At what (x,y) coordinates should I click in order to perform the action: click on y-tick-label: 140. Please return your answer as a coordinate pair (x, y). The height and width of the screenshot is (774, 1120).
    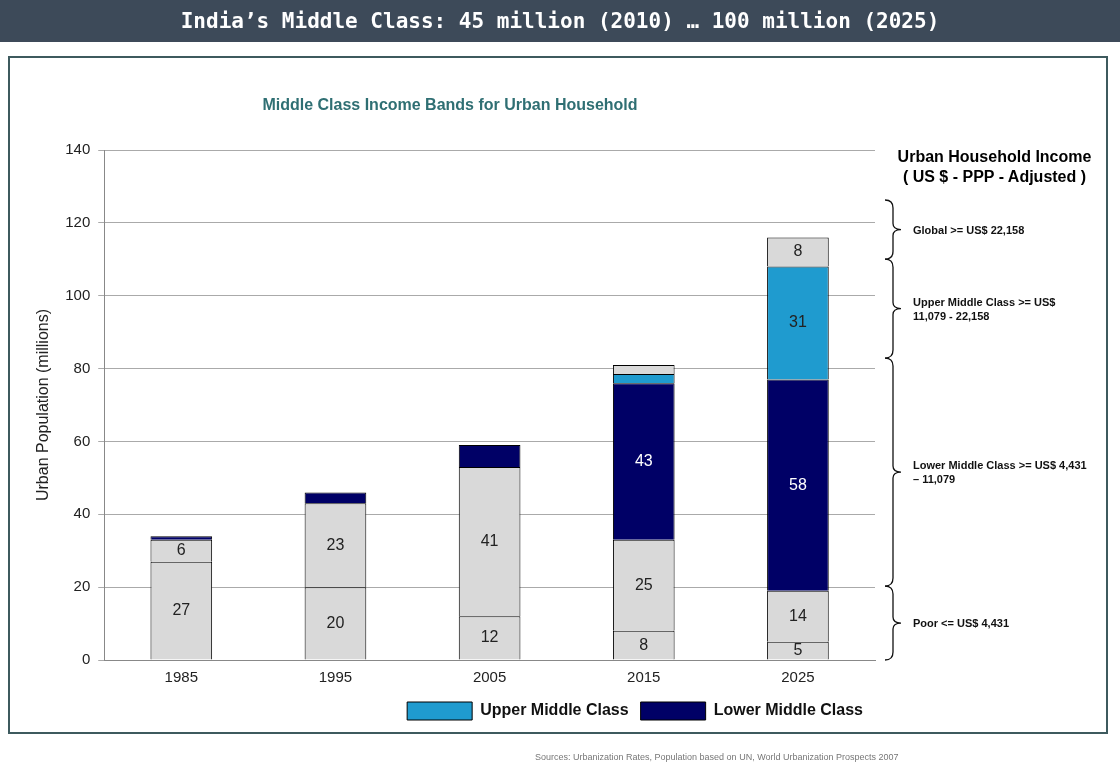
    Looking at the image, I should click on (78, 149).